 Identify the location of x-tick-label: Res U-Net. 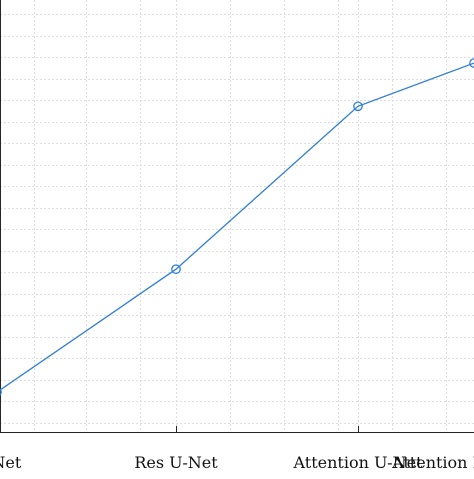
(176, 462).